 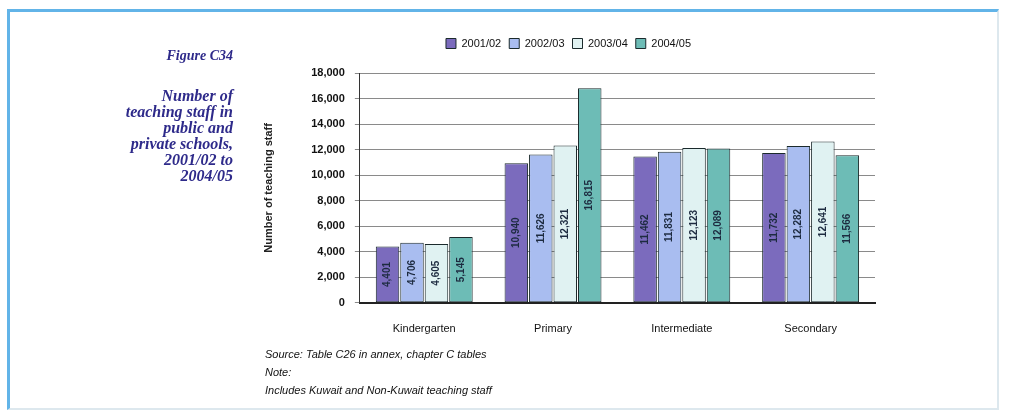 I want to click on y-axis-title: Number of teaching staff, so click(x=267, y=187).